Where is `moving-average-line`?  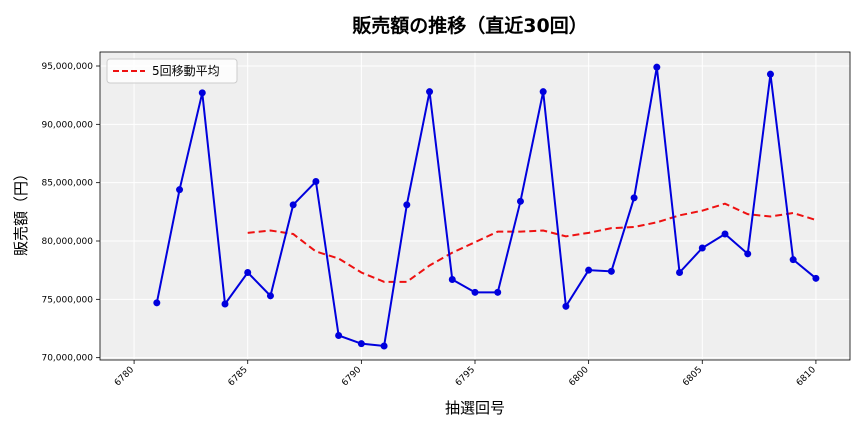 moving-average-line is located at coordinates (532, 242).